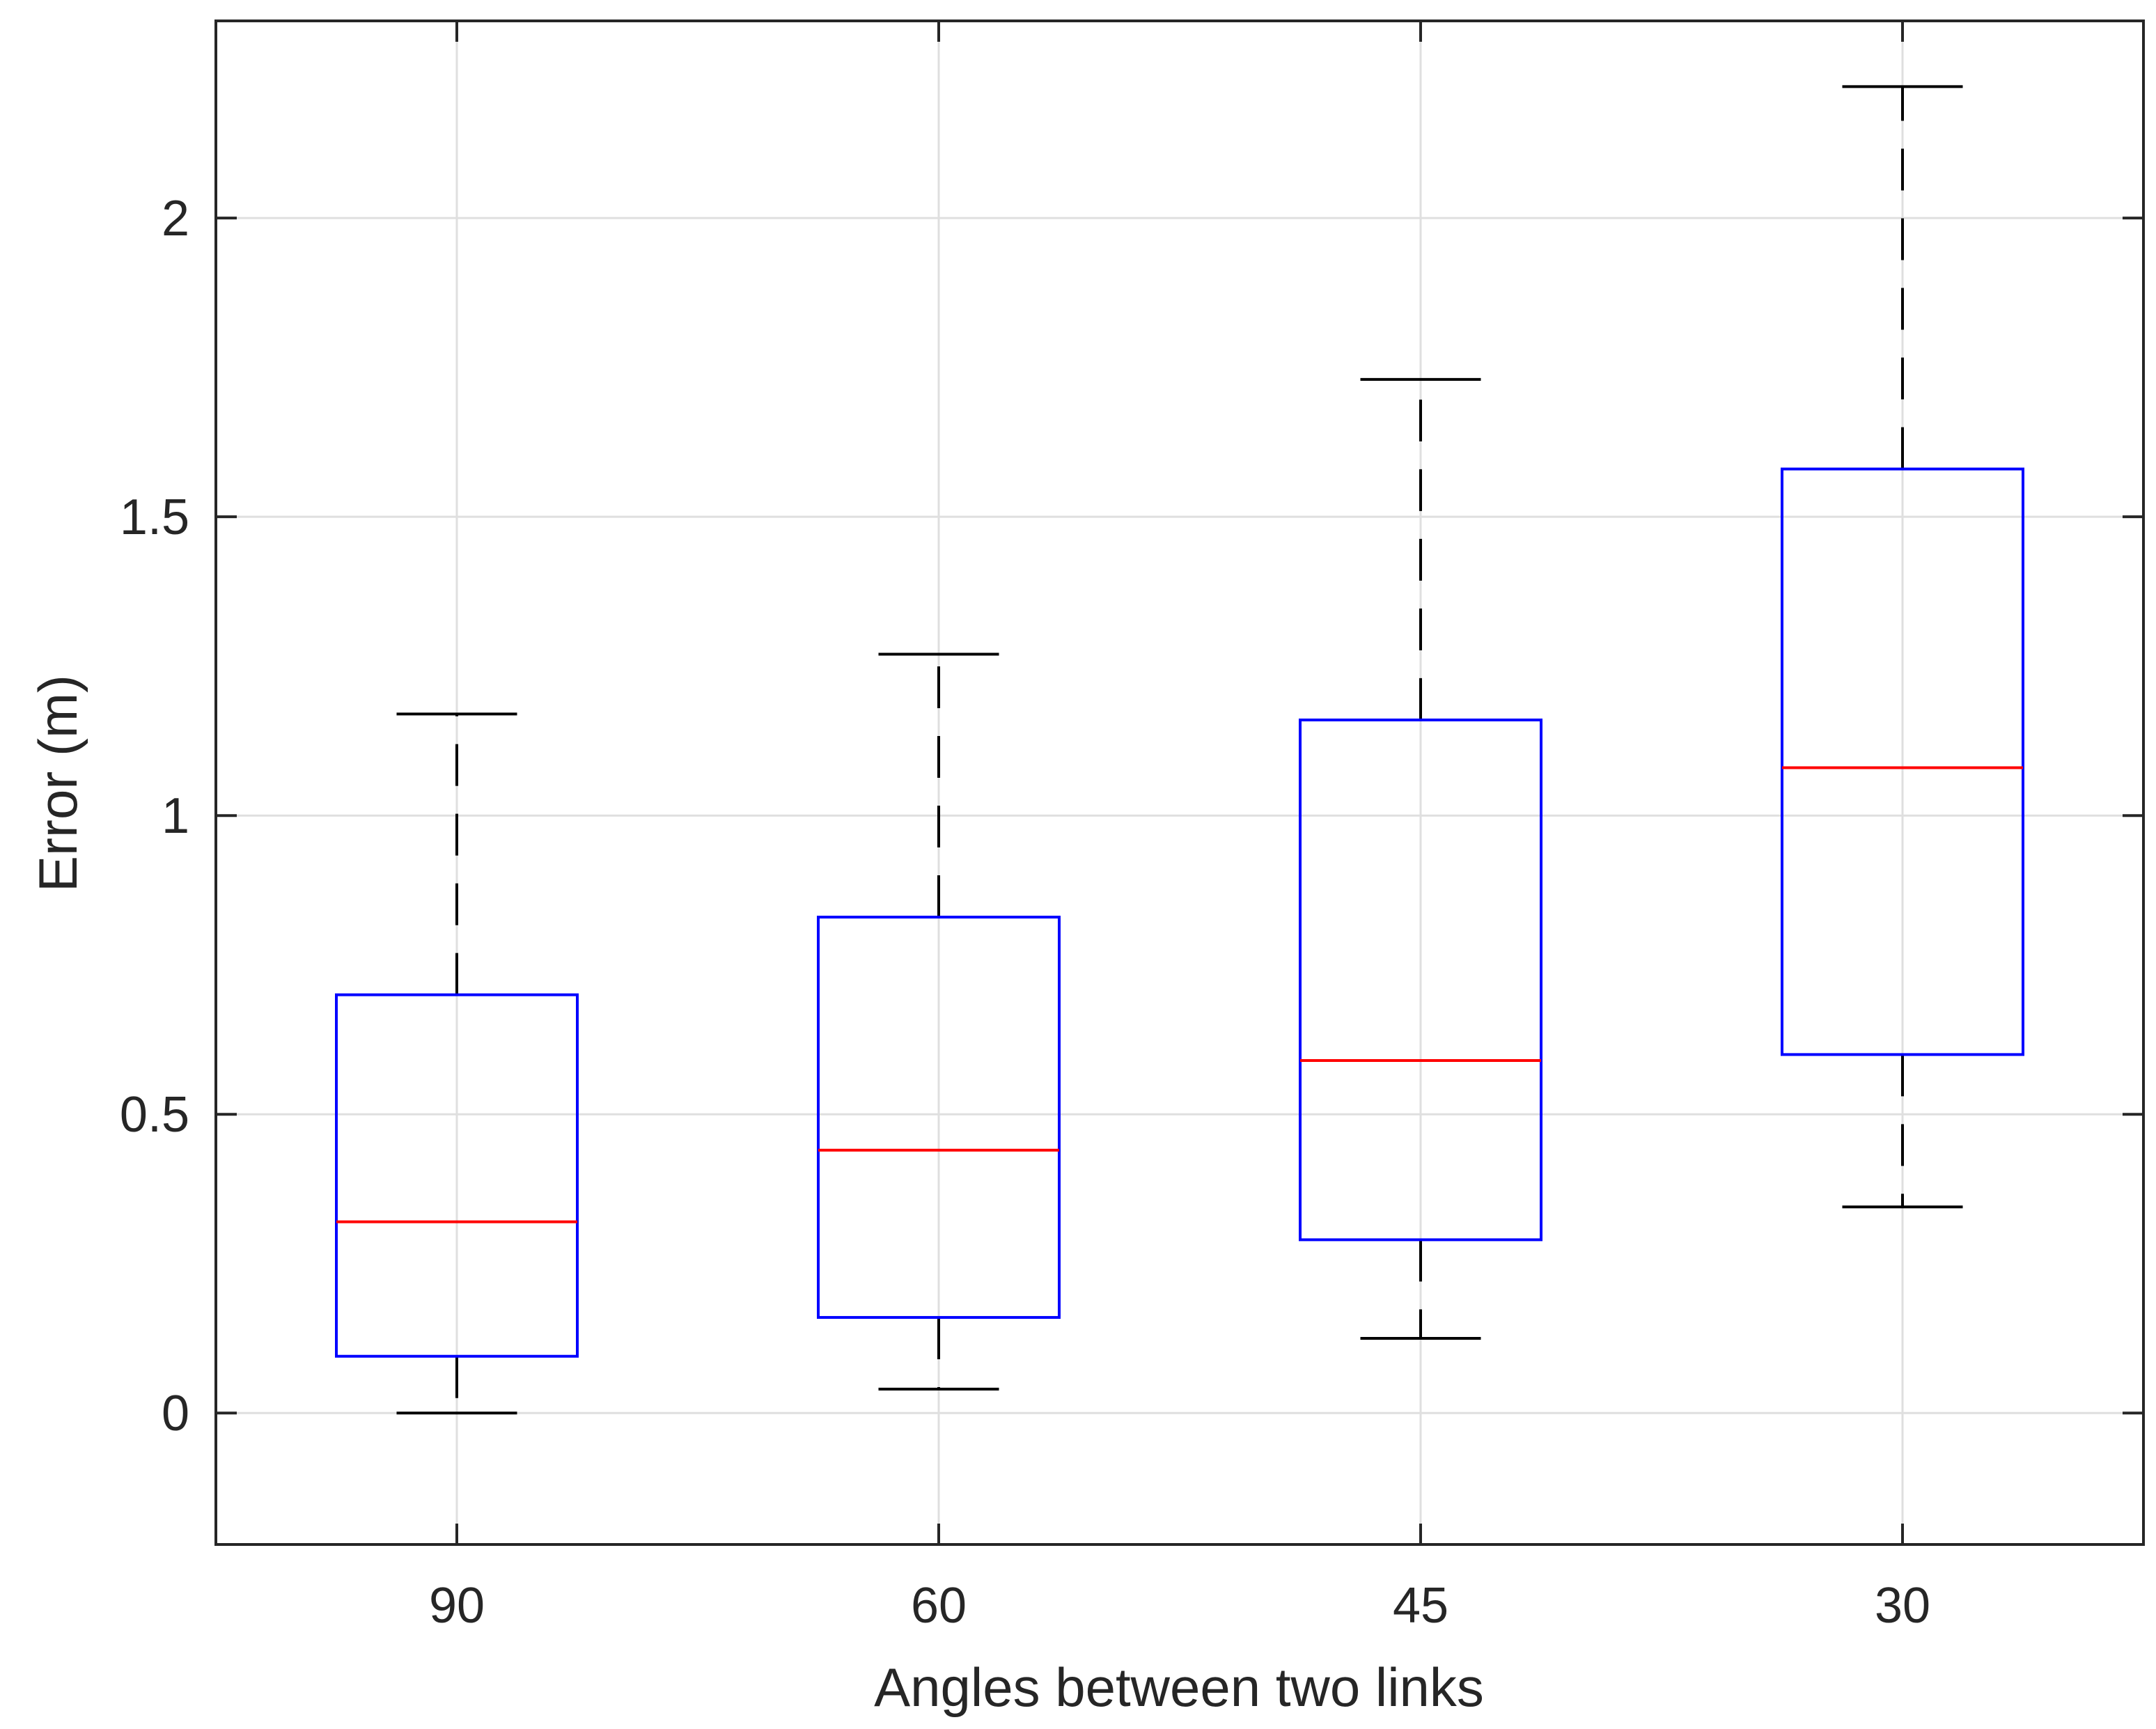 The image size is (2156, 1729). I want to click on x-tick-label-30: 30, so click(1902, 1606).